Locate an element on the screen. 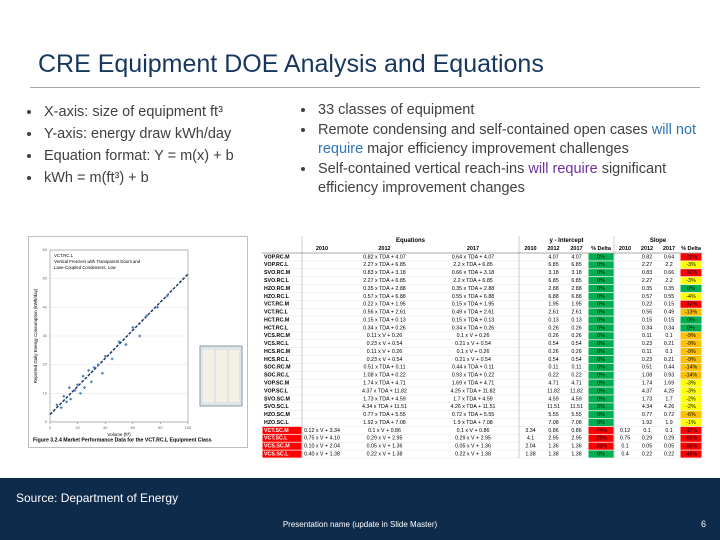 This screenshot has width=720, height=540. bullet-text: major efficiency improvement challenges is located at coordinates (496, 149).